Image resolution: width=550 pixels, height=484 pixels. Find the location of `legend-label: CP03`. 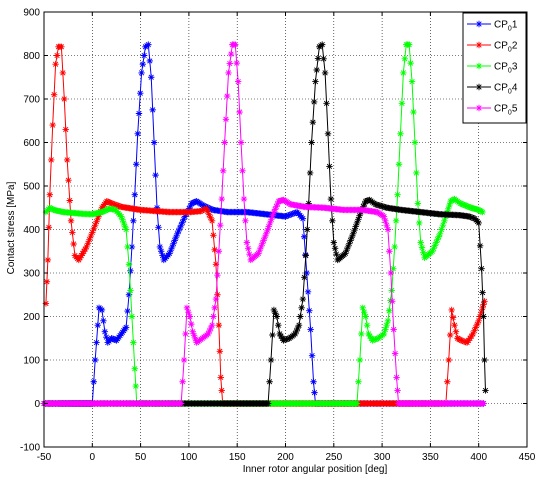

legend-label: CP03 is located at coordinates (506, 68).